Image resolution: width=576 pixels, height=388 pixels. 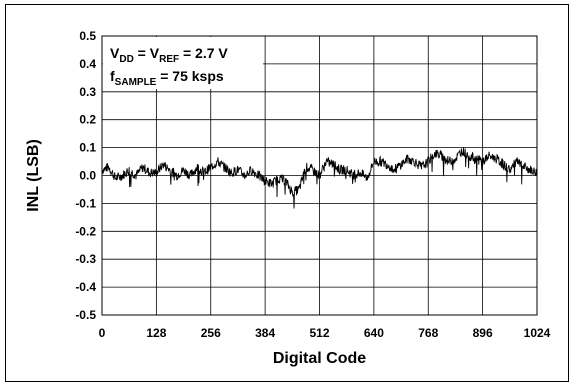 I want to click on x-tick-label: 640, so click(x=374, y=333).